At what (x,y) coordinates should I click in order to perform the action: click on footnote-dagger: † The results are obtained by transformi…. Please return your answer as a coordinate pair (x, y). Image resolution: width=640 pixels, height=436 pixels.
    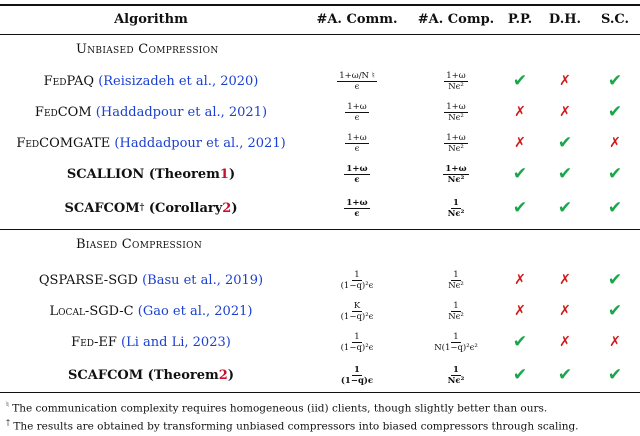
    Looking at the image, I should click on (292, 425).